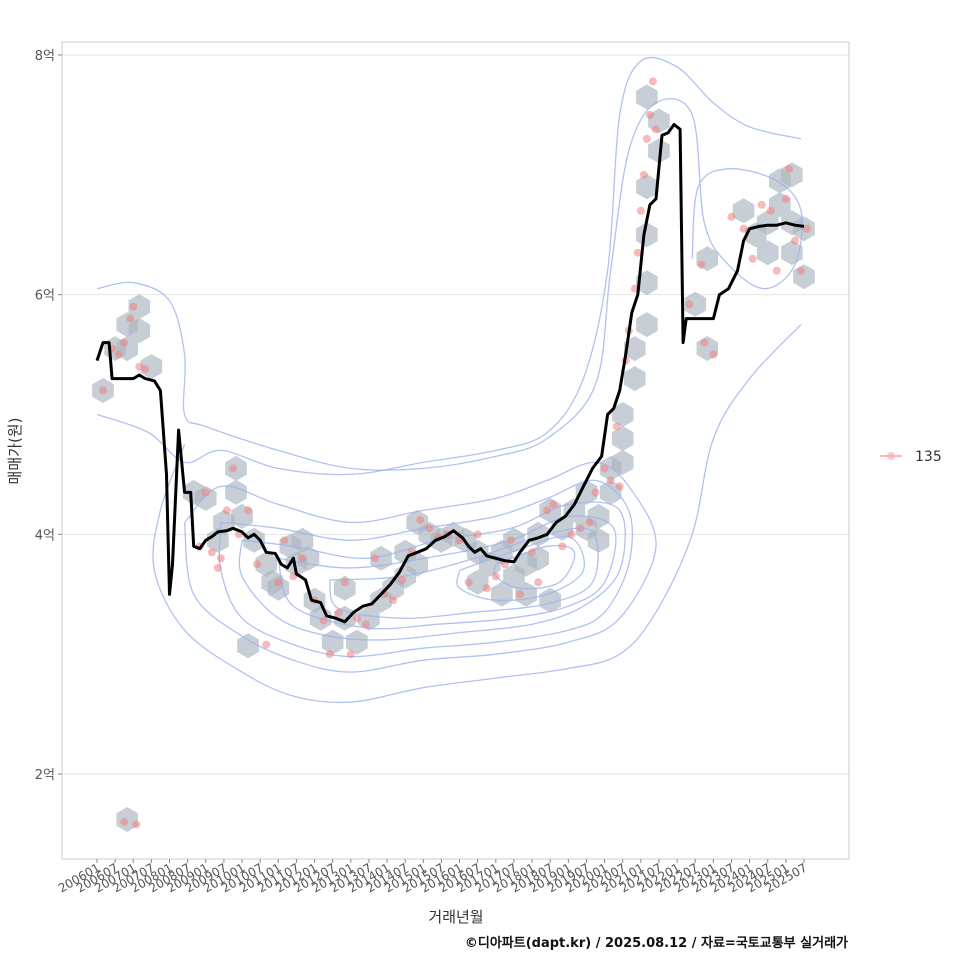 This screenshot has height=960, width=960. Describe the element at coordinates (45, 775) in the screenshot. I see `y-tick-label: 2억` at that location.